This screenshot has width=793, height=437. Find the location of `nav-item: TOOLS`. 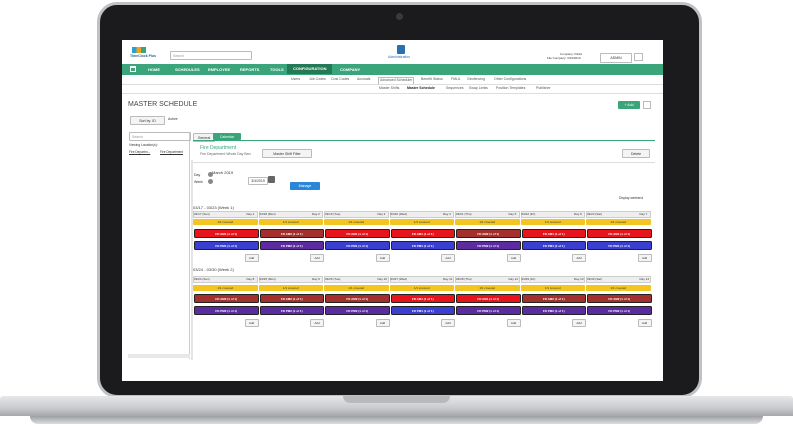

nav-item: TOOLS is located at coordinates (277, 69).